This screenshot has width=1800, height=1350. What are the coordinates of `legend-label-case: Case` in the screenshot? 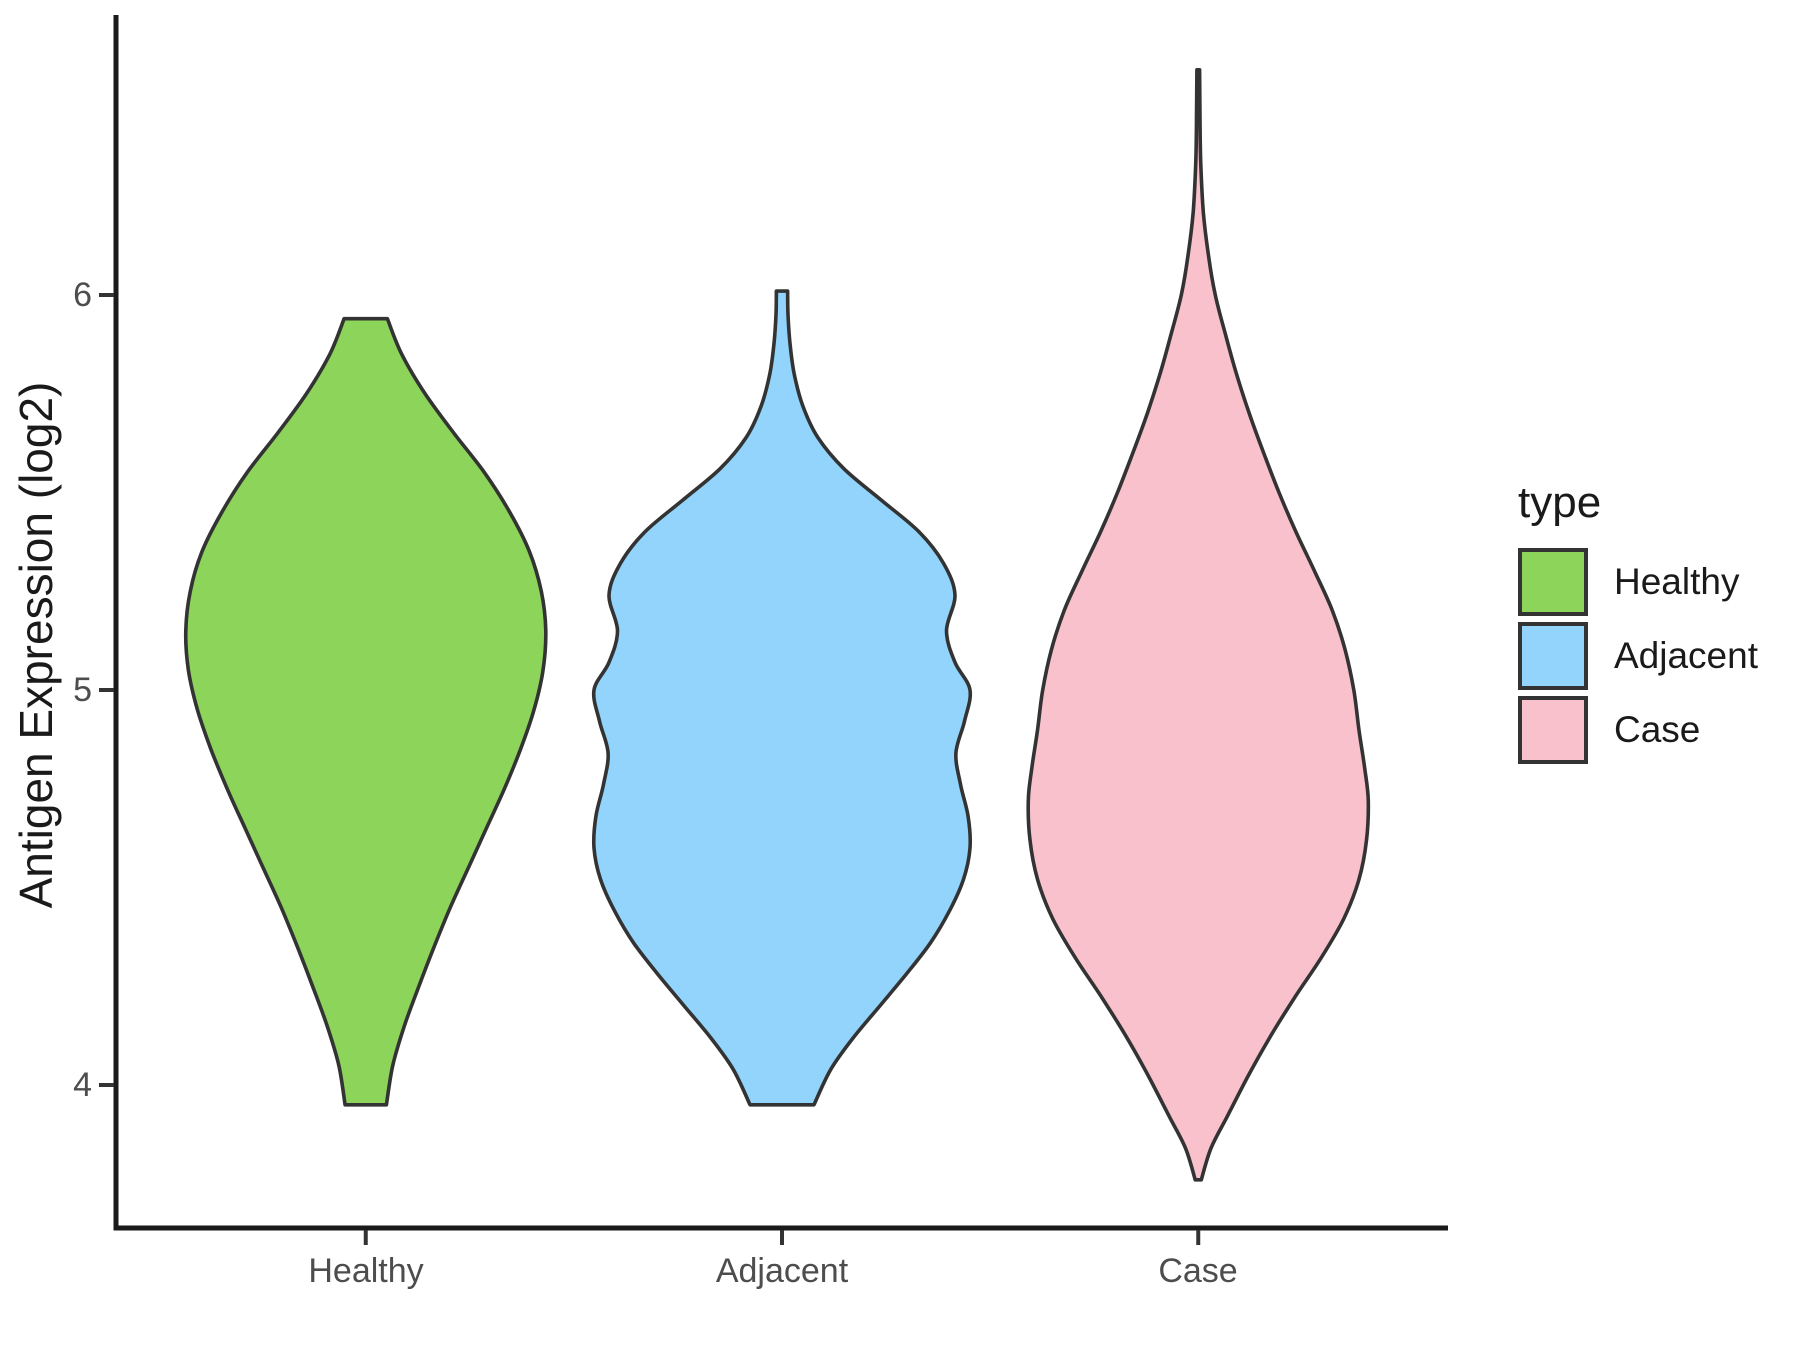 It's located at (1657, 729).